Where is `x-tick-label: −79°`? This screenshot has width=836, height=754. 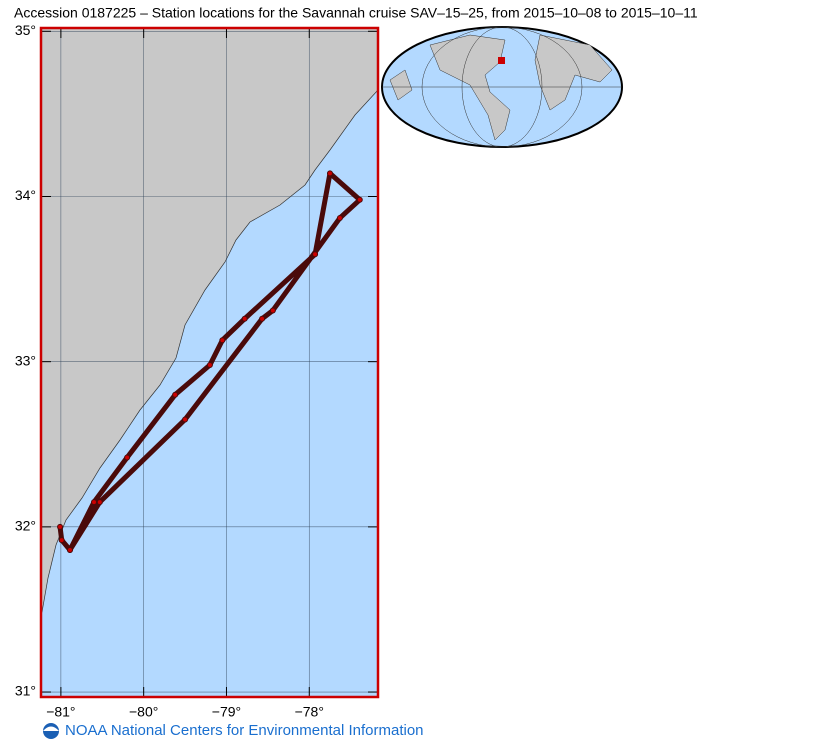 x-tick-label: −79° is located at coordinates (226, 712).